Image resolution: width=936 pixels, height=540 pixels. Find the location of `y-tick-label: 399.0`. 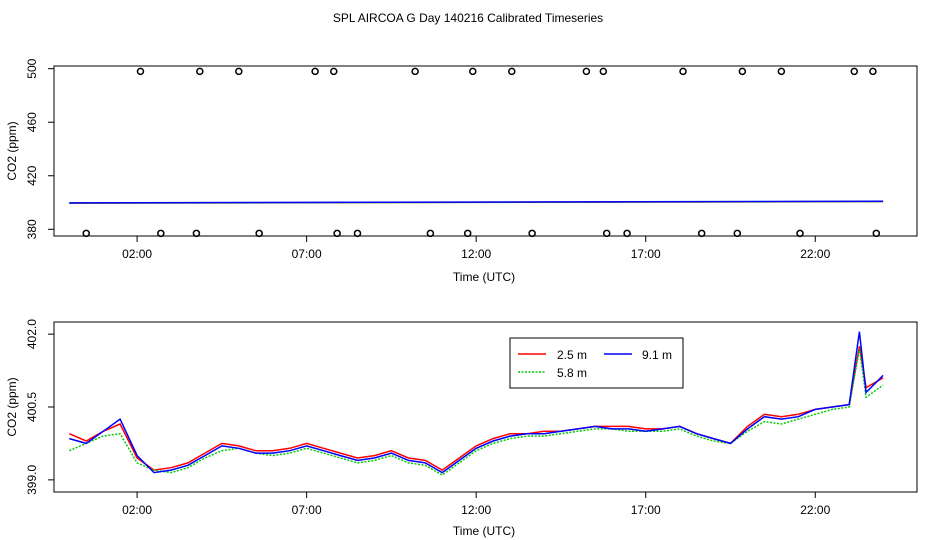

y-tick-label: 399.0 is located at coordinates (32, 480).